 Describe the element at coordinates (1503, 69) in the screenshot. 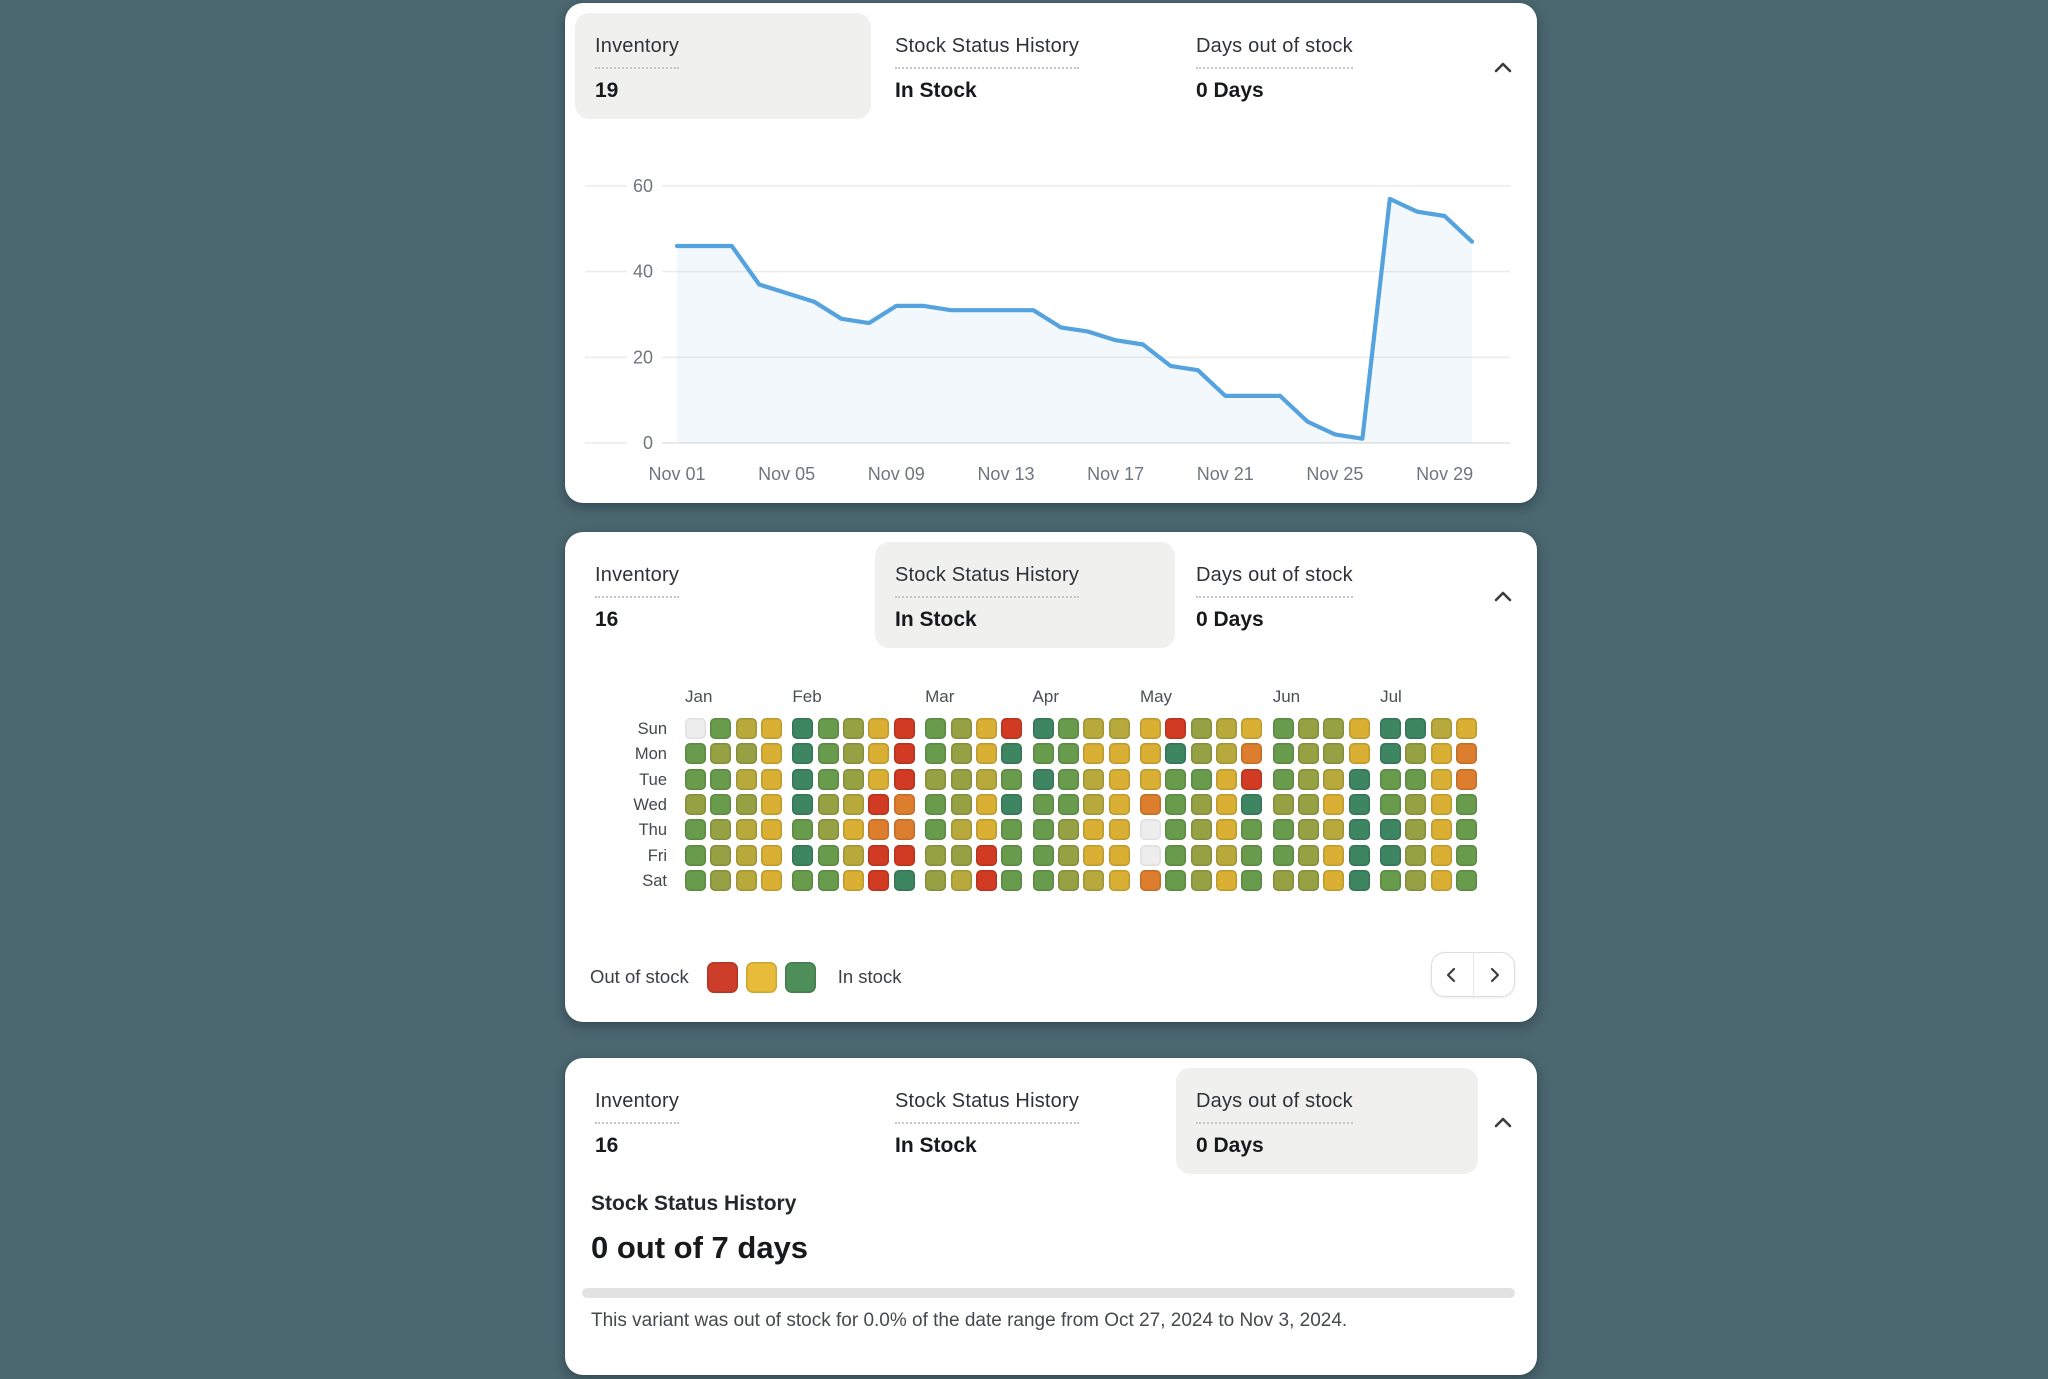

I see `collapse-card-button` at that location.